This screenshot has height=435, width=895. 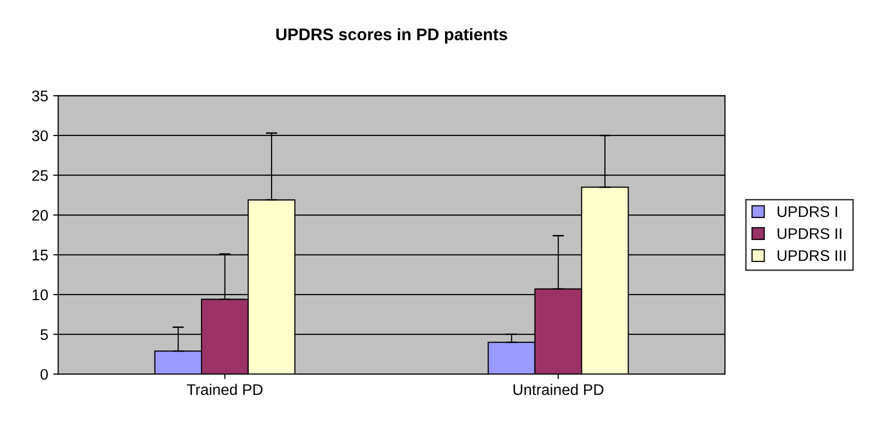 What do you see at coordinates (40, 175) in the screenshot?
I see `y-tick-label: 25` at bounding box center [40, 175].